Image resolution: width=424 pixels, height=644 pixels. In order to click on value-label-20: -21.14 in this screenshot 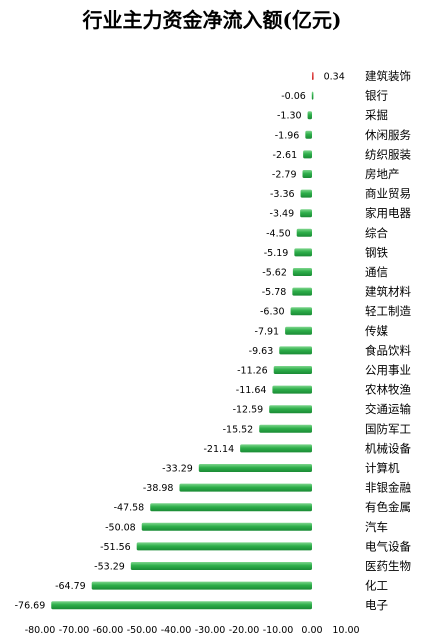, I will do `click(218, 449)`.